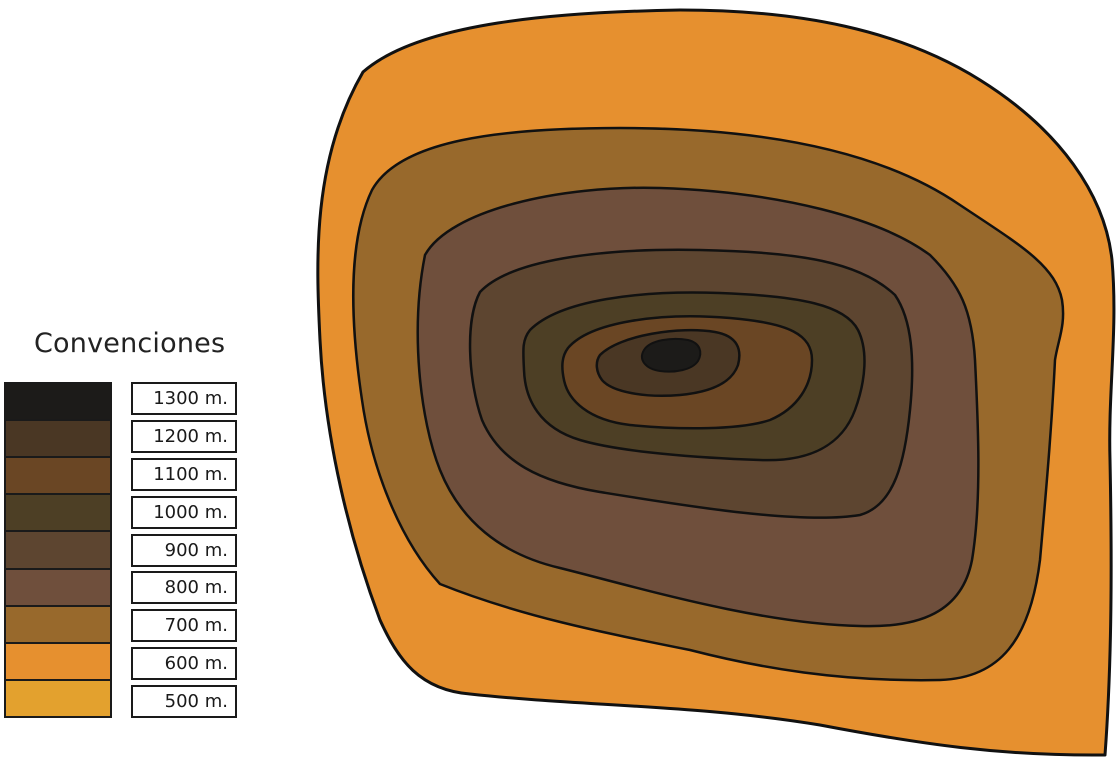  What do you see at coordinates (184, 664) in the screenshot?
I see `legend-label-600: 600 m.` at bounding box center [184, 664].